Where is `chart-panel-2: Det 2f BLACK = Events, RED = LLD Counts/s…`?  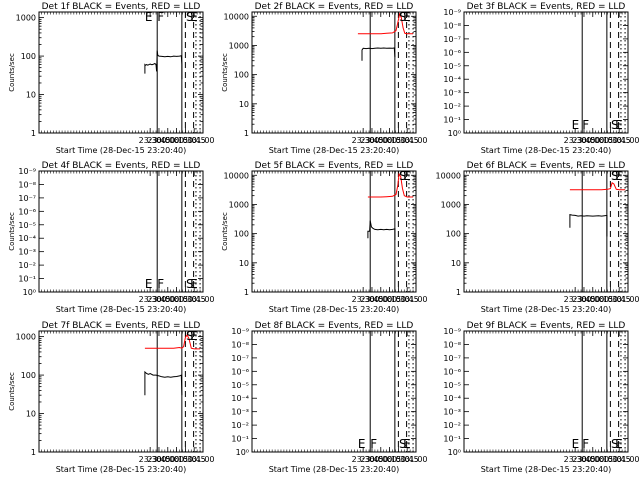 chart-panel-2: Det 2f BLACK = Events, RED = LLD Counts/s… is located at coordinates (324, 78).